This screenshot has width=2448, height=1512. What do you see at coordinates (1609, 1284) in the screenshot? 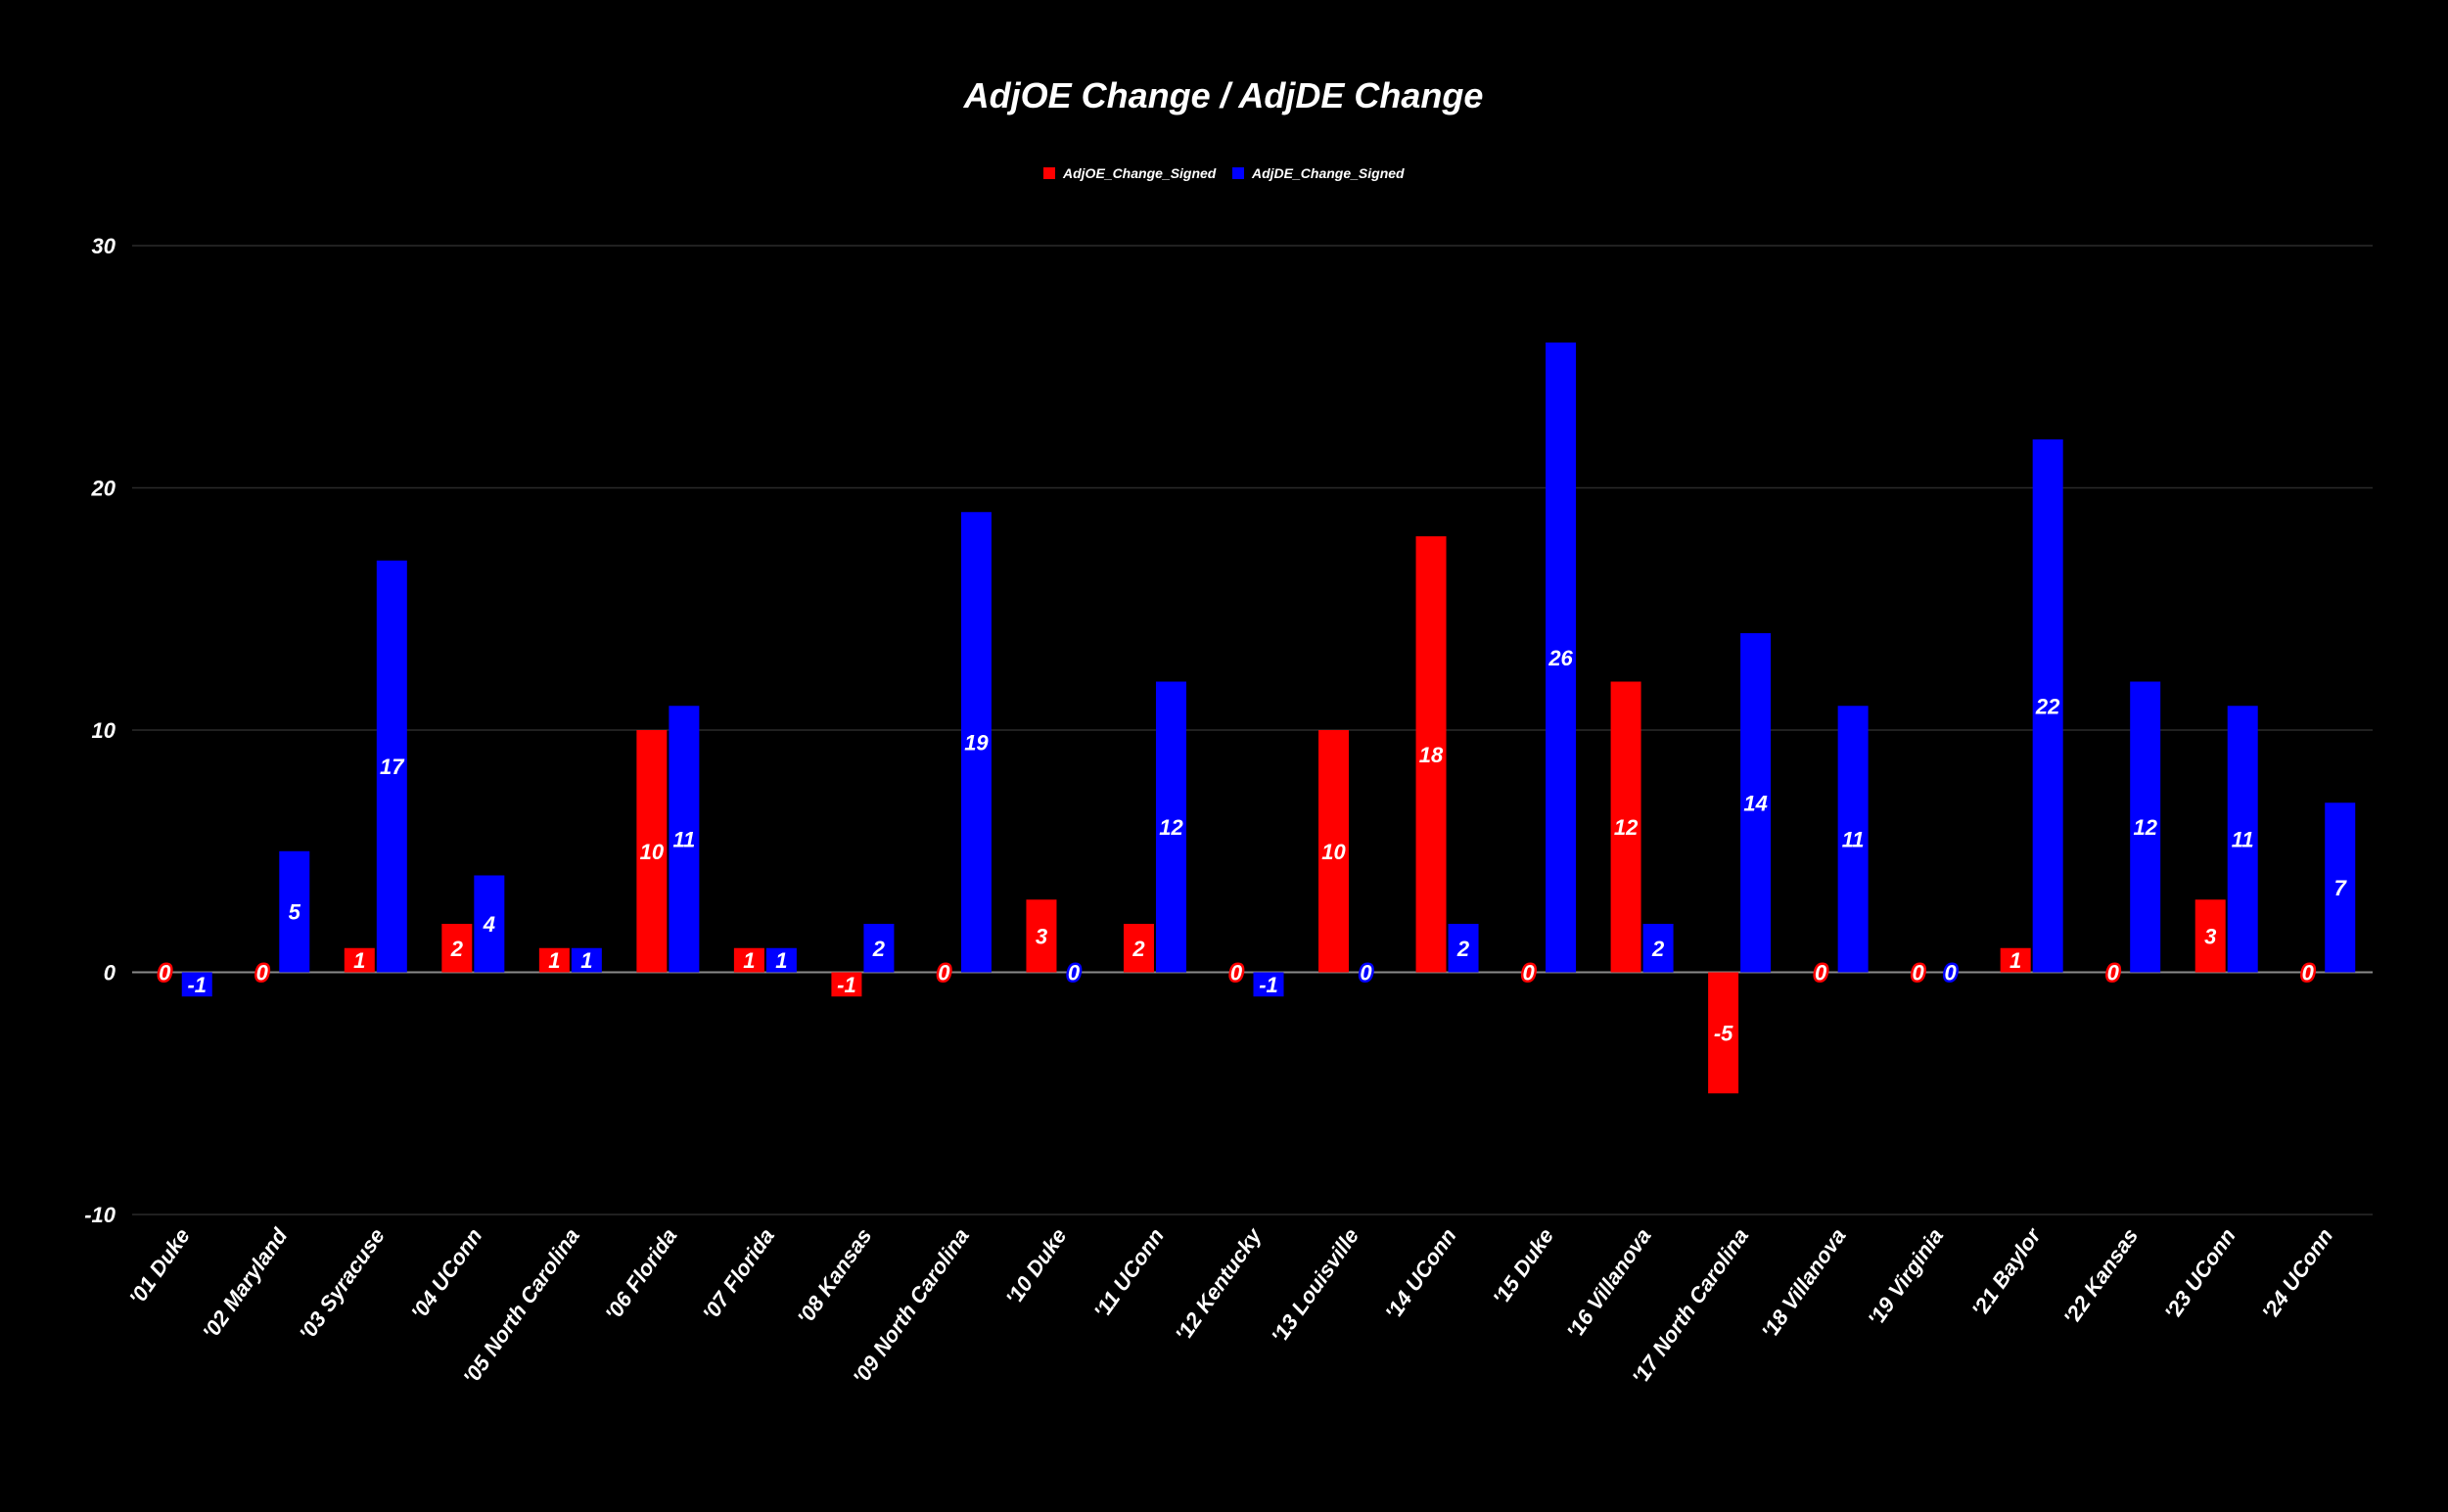
I see `x-tick-label: '16 Villanova` at bounding box center [1609, 1284].